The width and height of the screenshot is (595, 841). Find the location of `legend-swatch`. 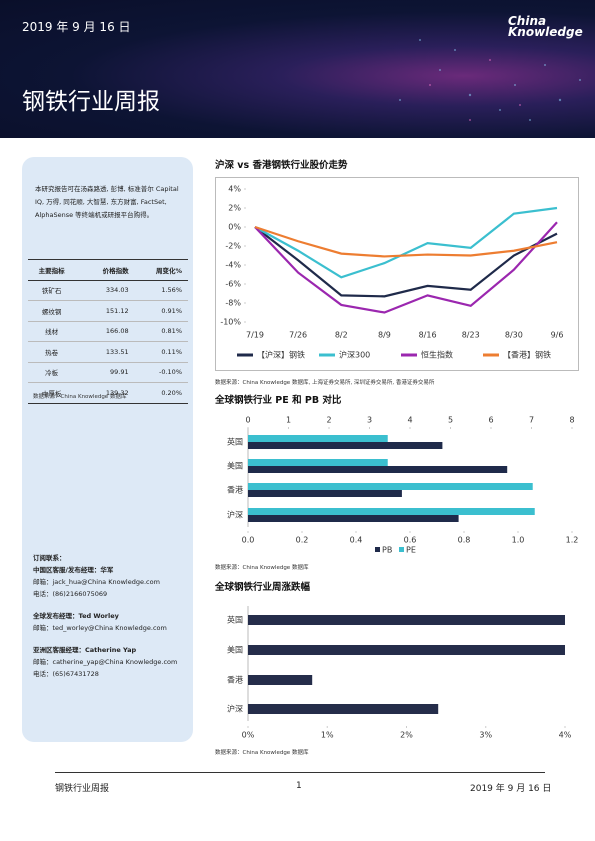

legend-swatch is located at coordinates (377, 549).